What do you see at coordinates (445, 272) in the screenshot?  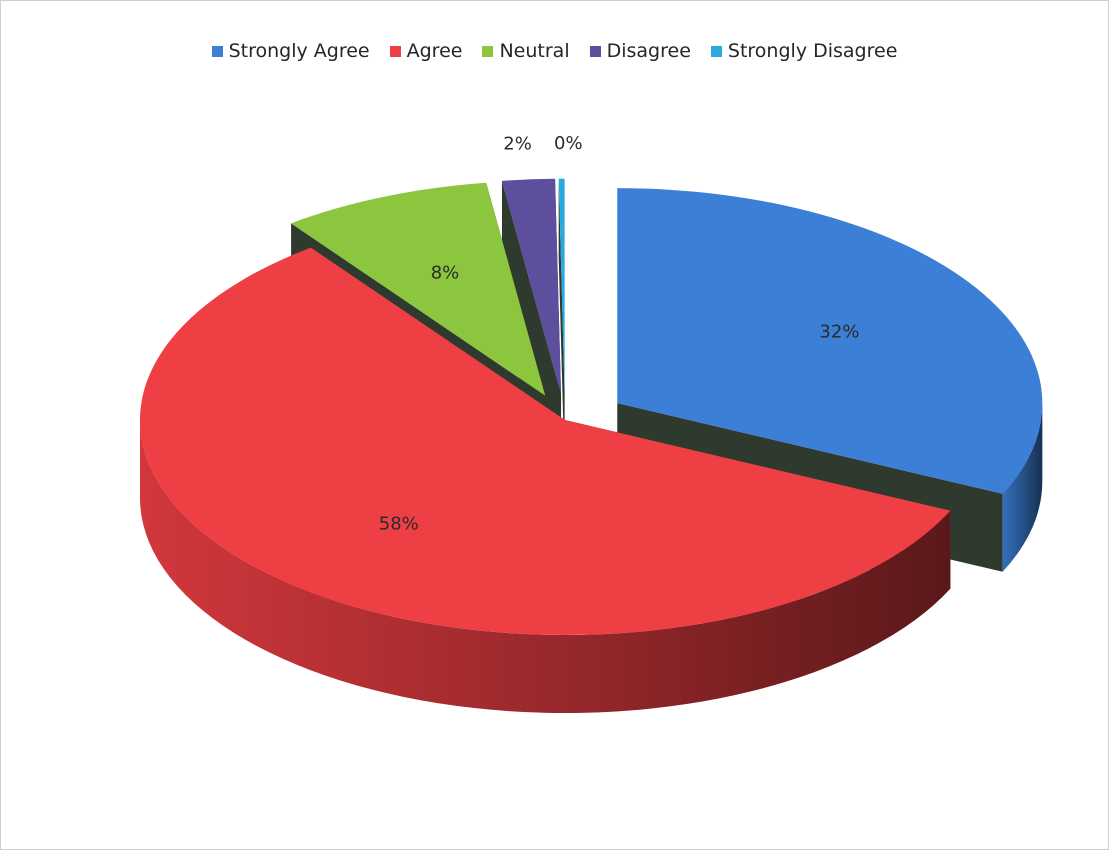 I see `data-label-neutral: 8%` at bounding box center [445, 272].